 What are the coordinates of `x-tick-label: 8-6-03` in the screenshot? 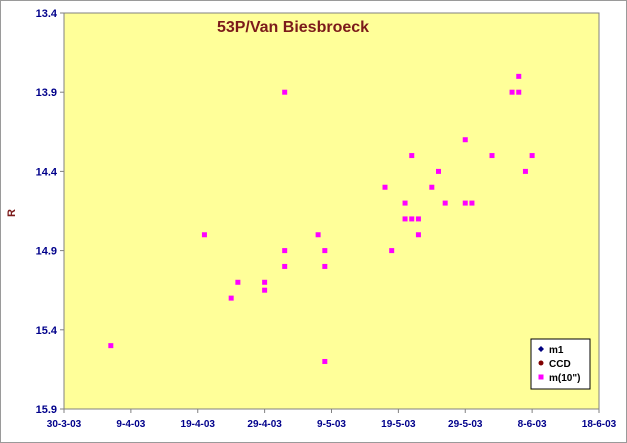 It's located at (532, 424).